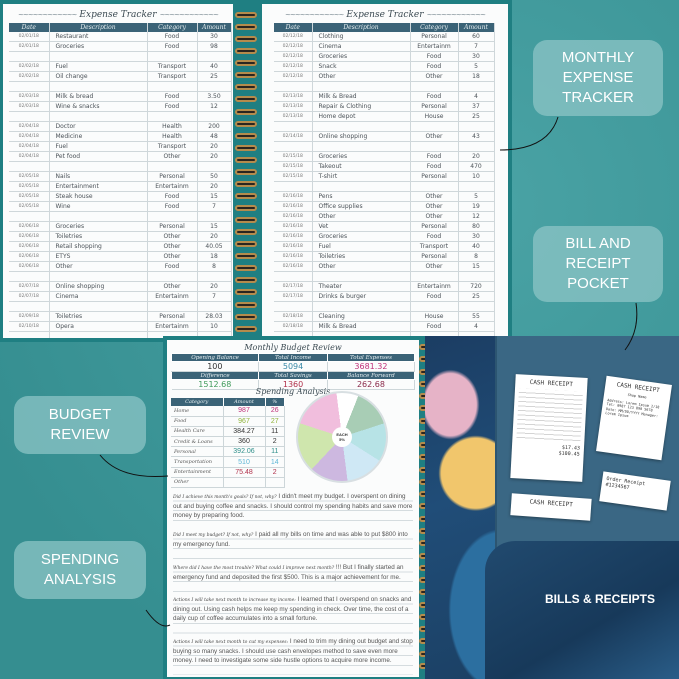 The width and height of the screenshot is (679, 679). What do you see at coordinates (120, 127) in the screenshot?
I see `table-row: 02/04/18 Doctor Health 200` at bounding box center [120, 127].